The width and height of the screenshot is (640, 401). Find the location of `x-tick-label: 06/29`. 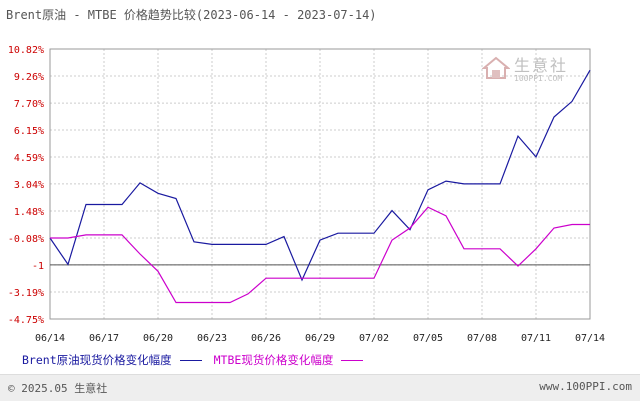

x-tick-label: 06/29 is located at coordinates (320, 338).